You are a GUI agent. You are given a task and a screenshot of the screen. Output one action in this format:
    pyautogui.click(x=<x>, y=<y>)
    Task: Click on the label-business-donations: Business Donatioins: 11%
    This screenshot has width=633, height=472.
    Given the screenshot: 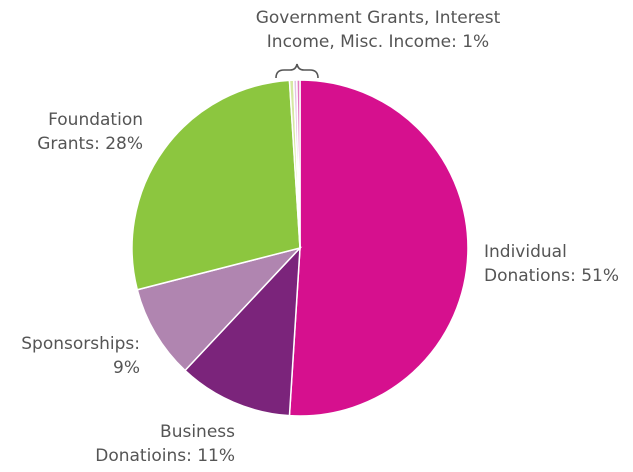 What is the action you would take?
    pyautogui.click(x=165, y=444)
    